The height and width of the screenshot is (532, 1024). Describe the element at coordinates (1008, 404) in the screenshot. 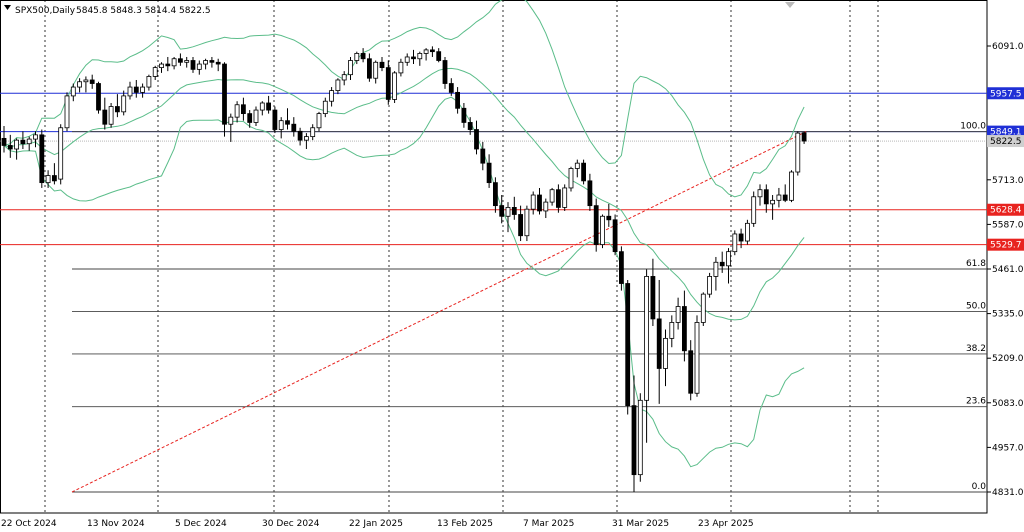

I see `price-tick-label: 5083.0` at that location.